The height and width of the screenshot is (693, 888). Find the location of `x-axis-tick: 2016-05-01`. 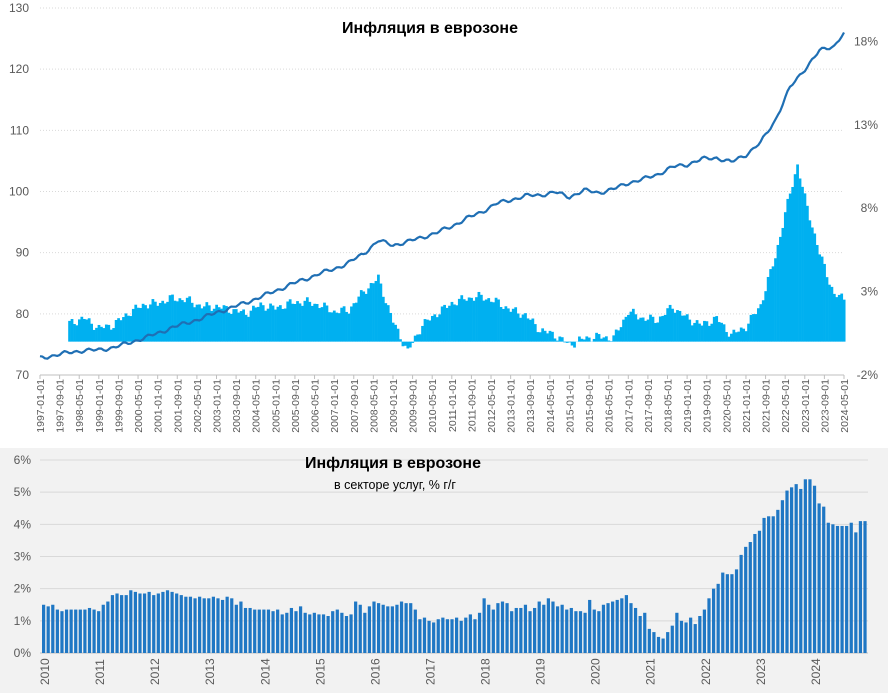

x-axis-tick: 2016-05-01 is located at coordinates (610, 406).